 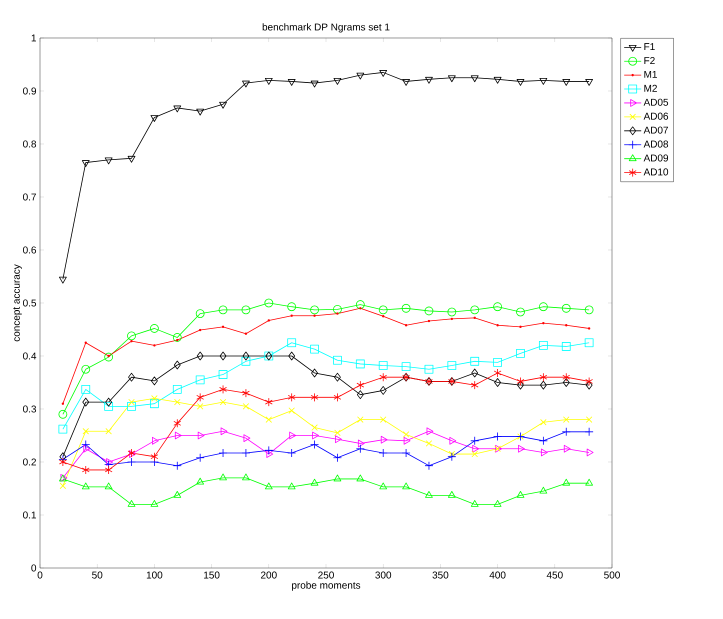 I want to click on legend-label: F1, so click(x=649, y=46).